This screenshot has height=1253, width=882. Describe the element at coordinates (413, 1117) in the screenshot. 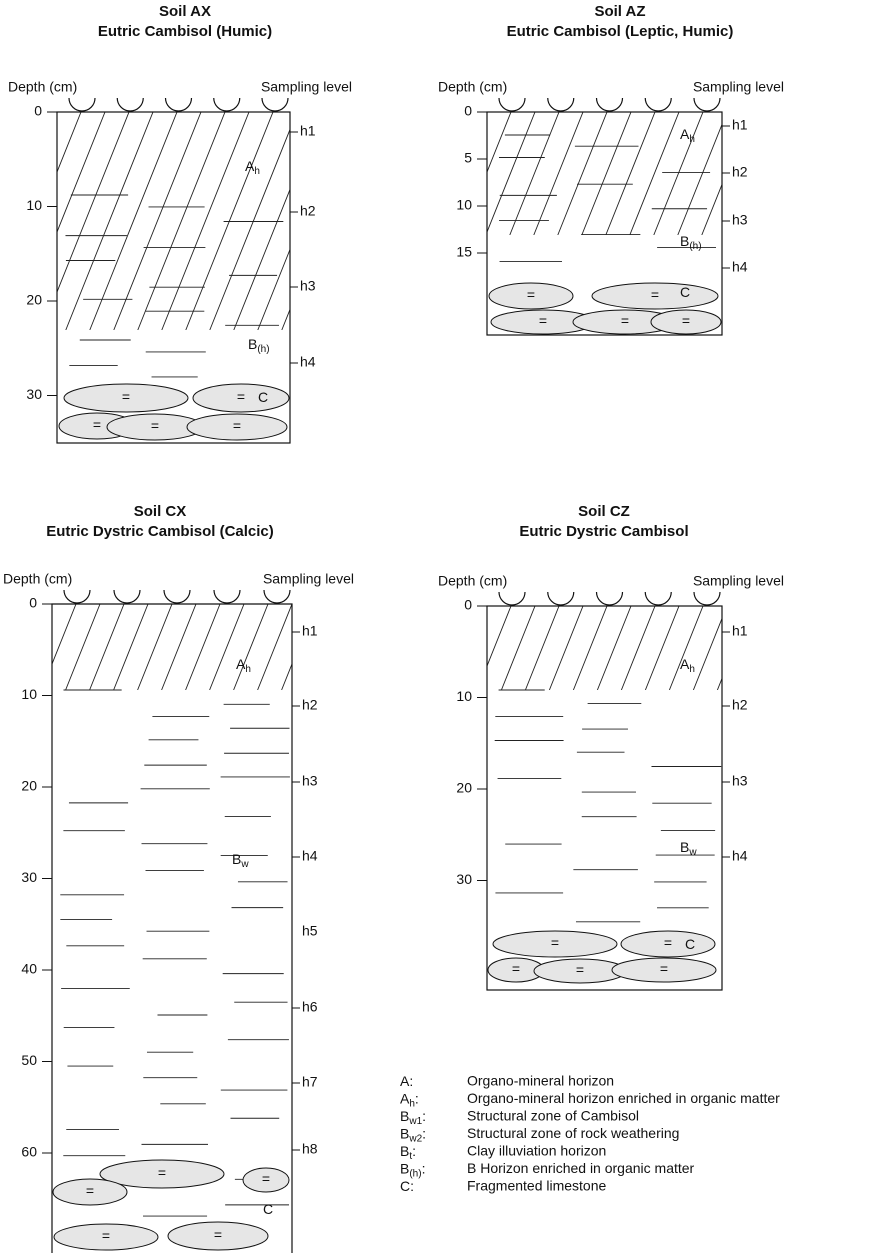

I see `legend-symbol: Bw1:` at that location.